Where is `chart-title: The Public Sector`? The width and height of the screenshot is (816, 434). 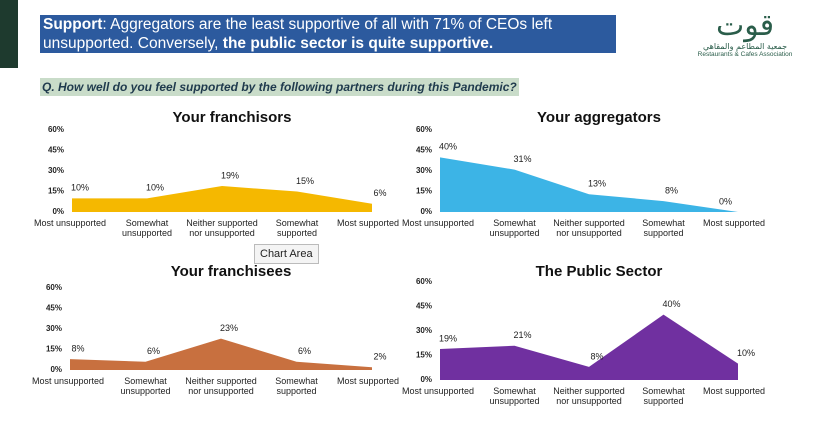 chart-title: The Public Sector is located at coordinates (599, 271).